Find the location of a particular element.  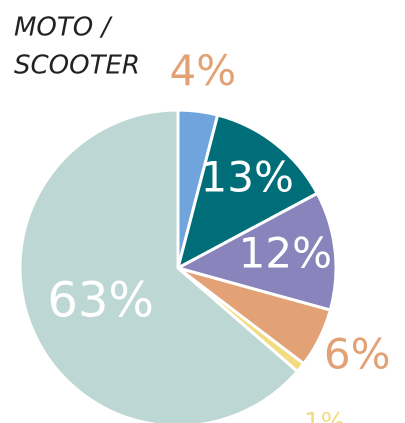

chart-title: SCOOTER is located at coordinates (77, 66).